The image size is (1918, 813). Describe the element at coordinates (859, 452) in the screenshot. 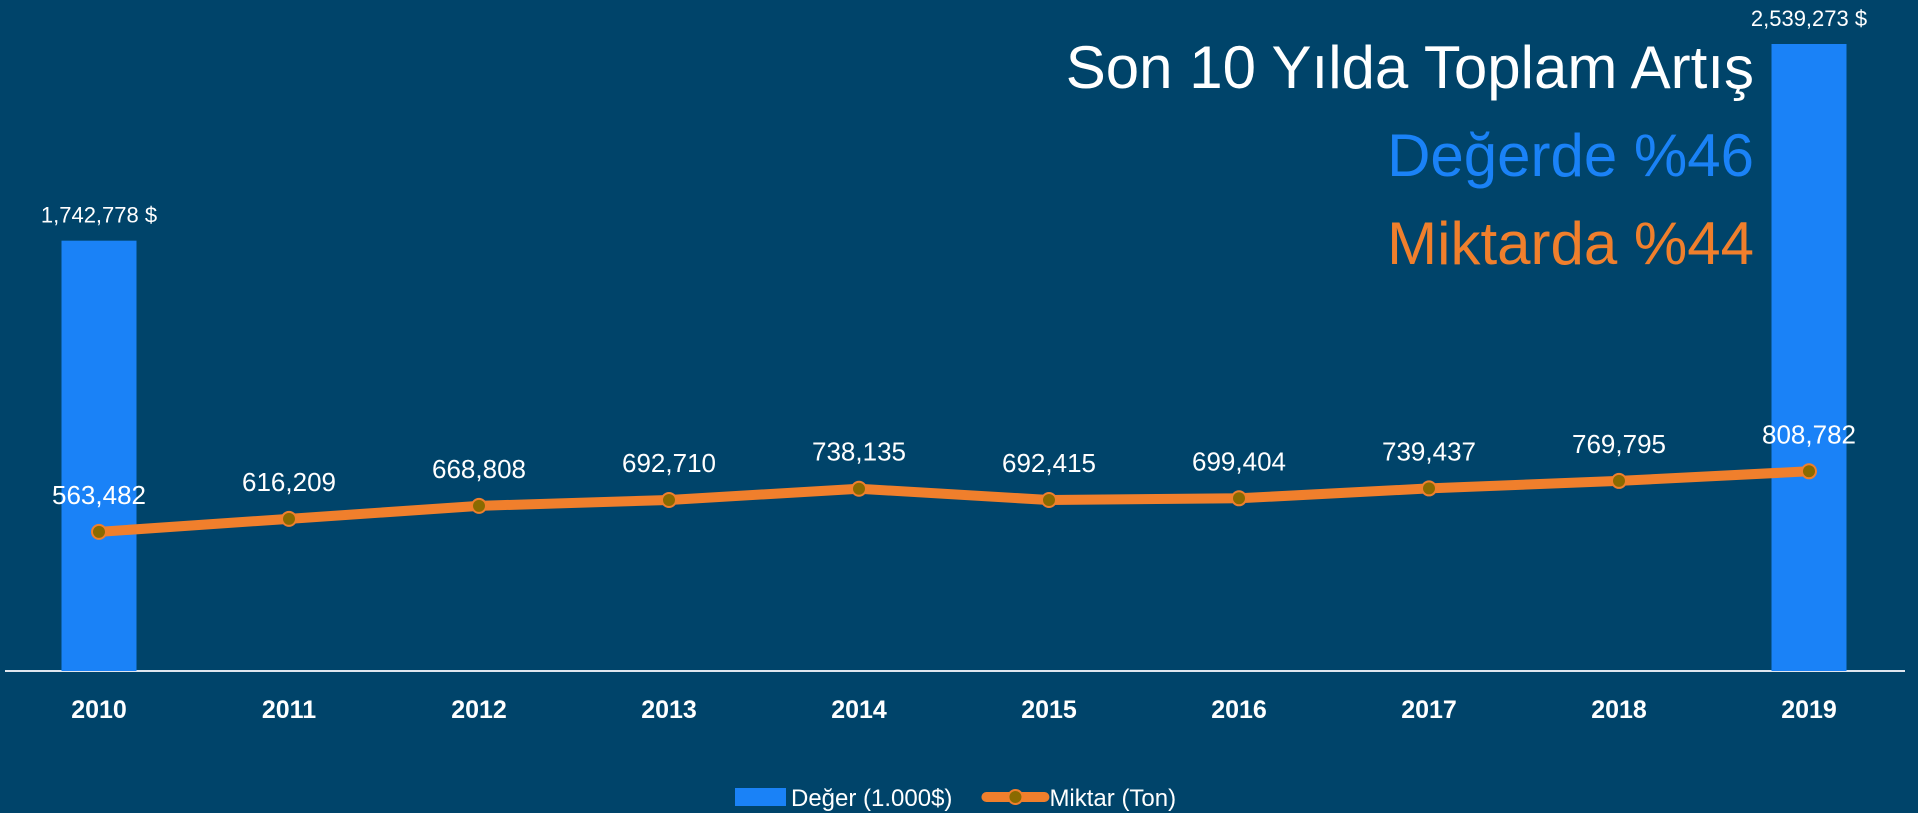

I see `data-label: 738,135` at that location.